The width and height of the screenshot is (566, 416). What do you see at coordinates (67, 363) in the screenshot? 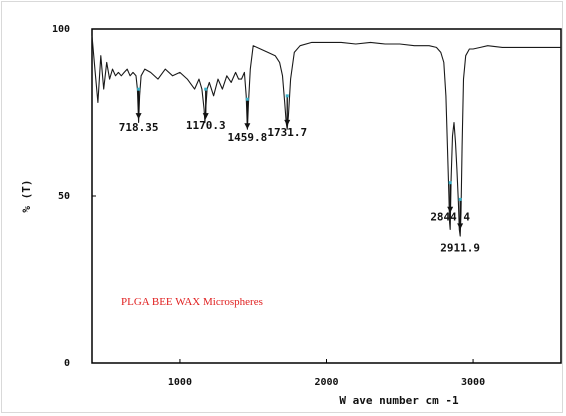
I see `y-tick-label: 0` at bounding box center [67, 363].